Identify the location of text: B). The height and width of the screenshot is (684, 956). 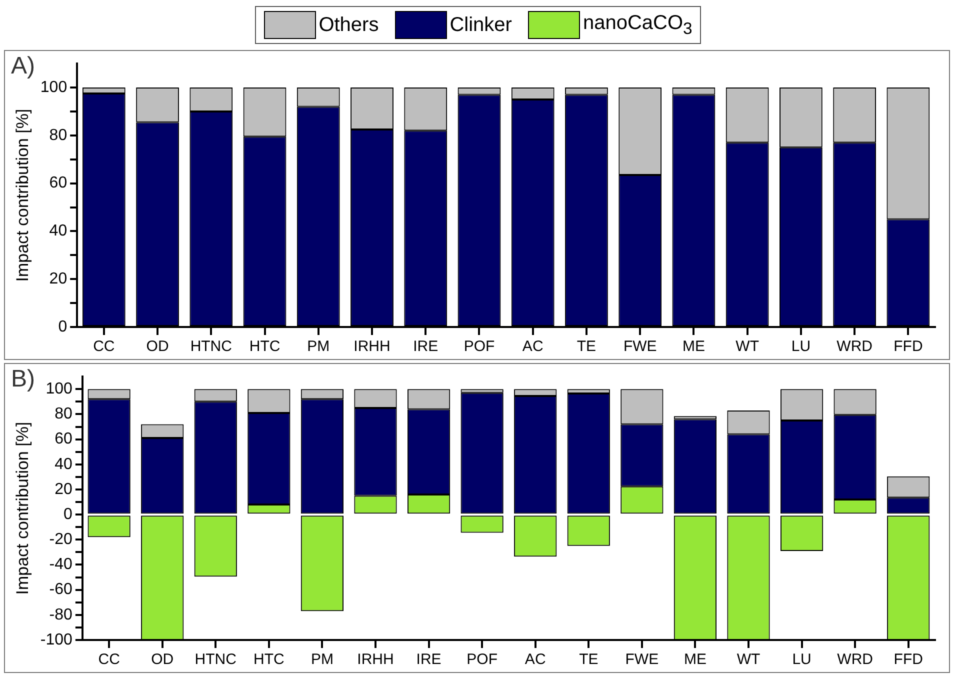
(23, 379).